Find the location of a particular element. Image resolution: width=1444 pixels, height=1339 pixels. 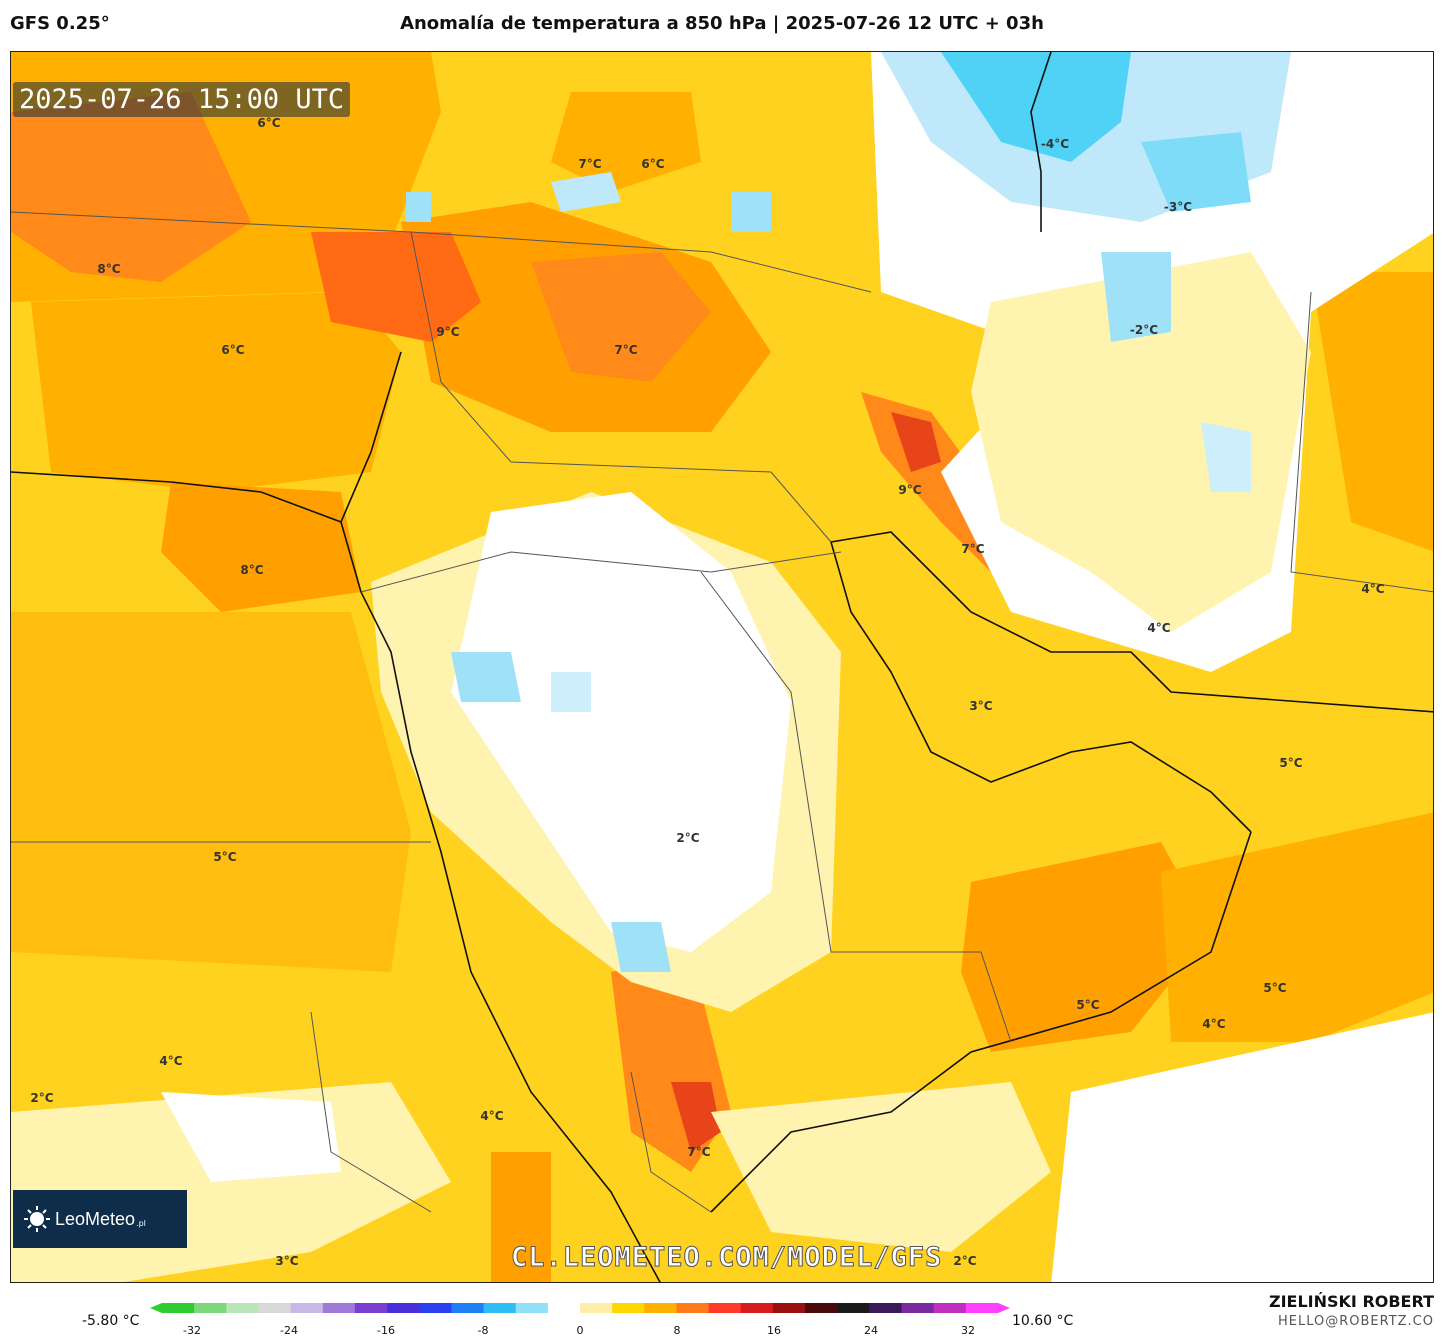

legend-min-value: -5.80 °C is located at coordinates (111, 1321).